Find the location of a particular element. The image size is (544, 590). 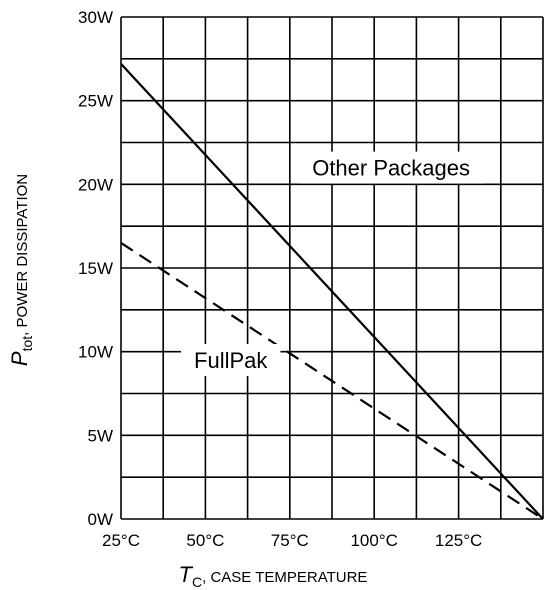

x-tick-label: 75°C is located at coordinates (290, 540).